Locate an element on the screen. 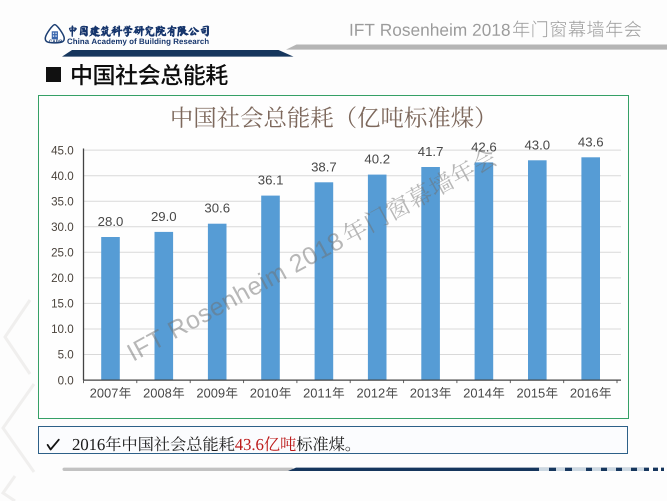 This screenshot has height=501, width=667. svg-text: 43.6 is located at coordinates (591, 141).